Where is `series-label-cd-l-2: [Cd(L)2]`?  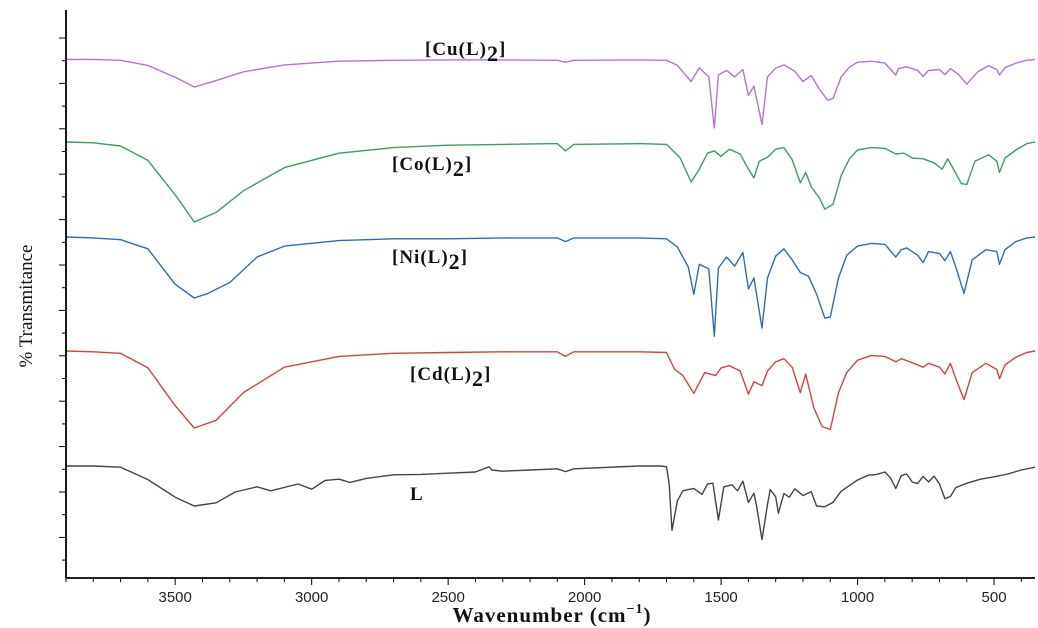
series-label-cd-l-2: [Cd(L)2] is located at coordinates (450, 377).